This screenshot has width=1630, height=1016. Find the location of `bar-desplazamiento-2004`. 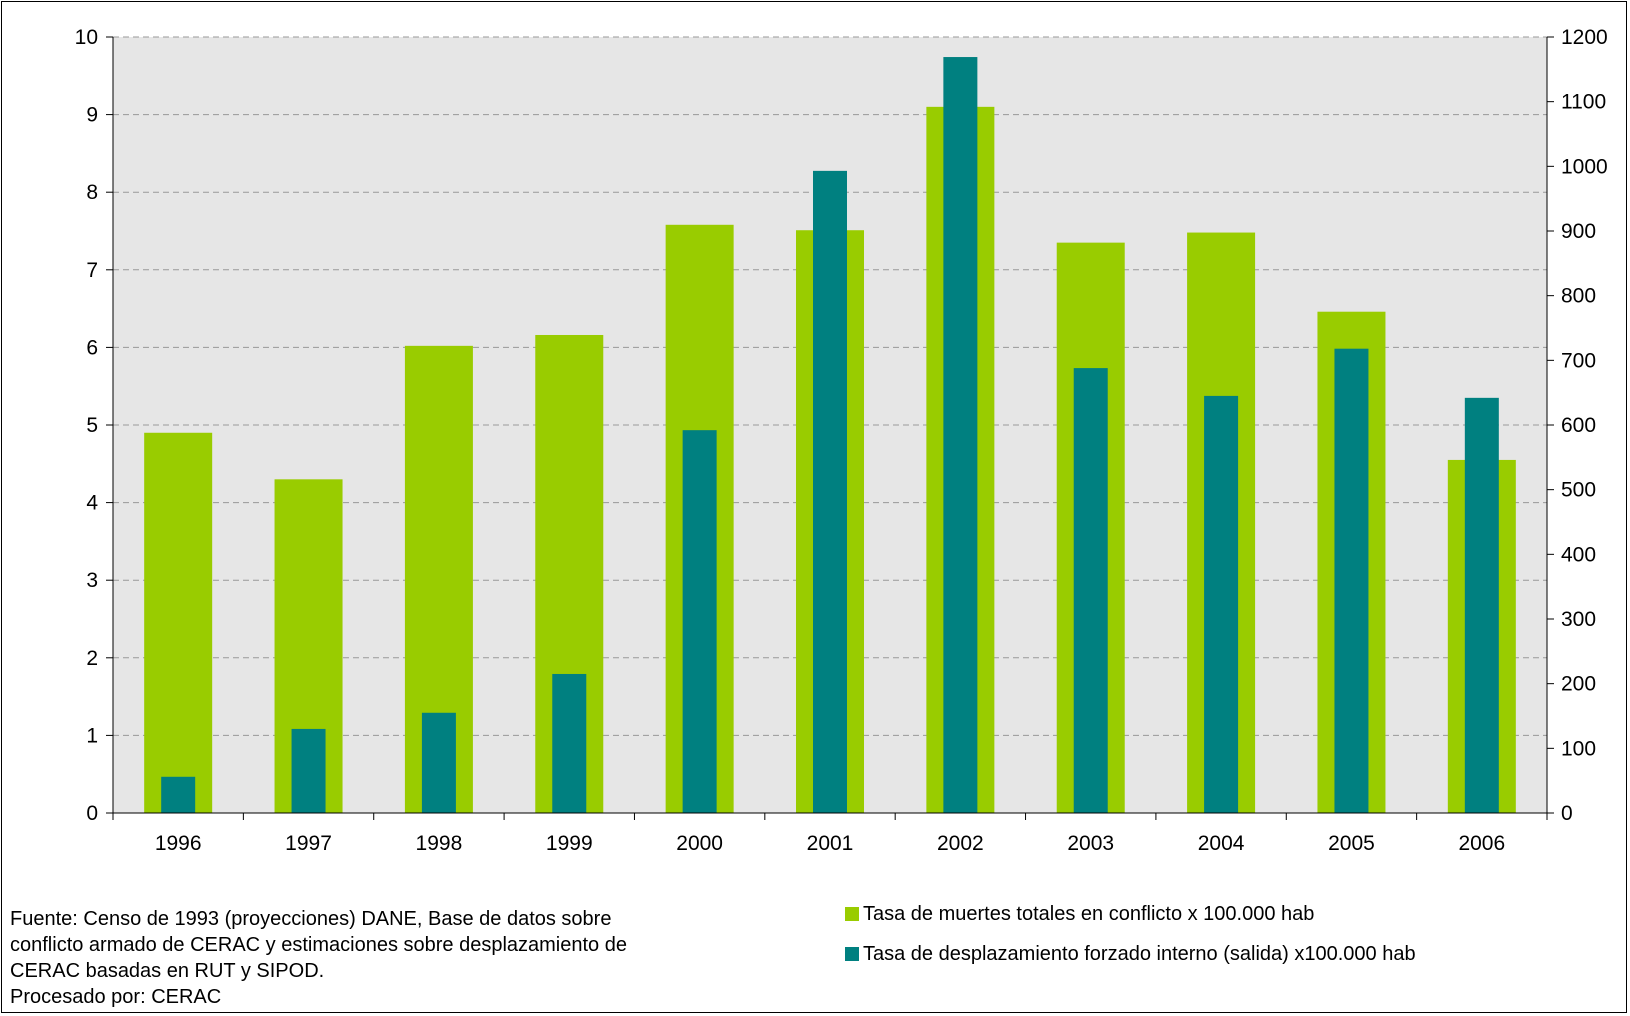

bar-desplazamiento-2004 is located at coordinates (1221, 604).